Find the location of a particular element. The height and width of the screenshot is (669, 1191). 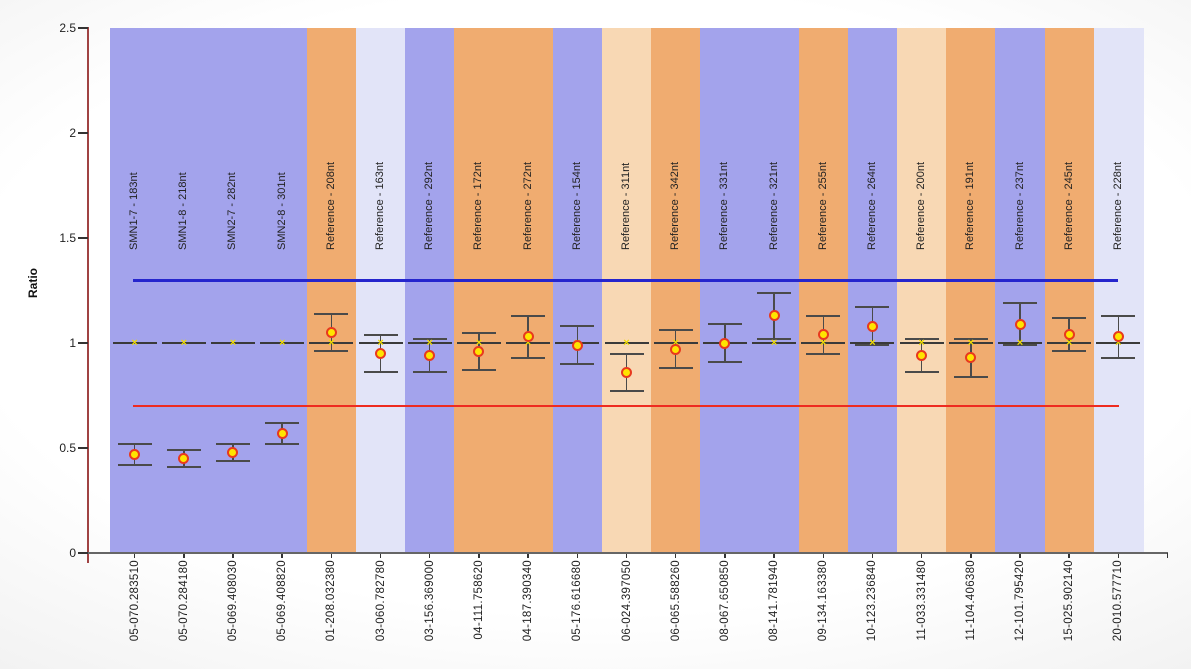

x-tick-label: 10-123.236840 is located at coordinates (872, 601).